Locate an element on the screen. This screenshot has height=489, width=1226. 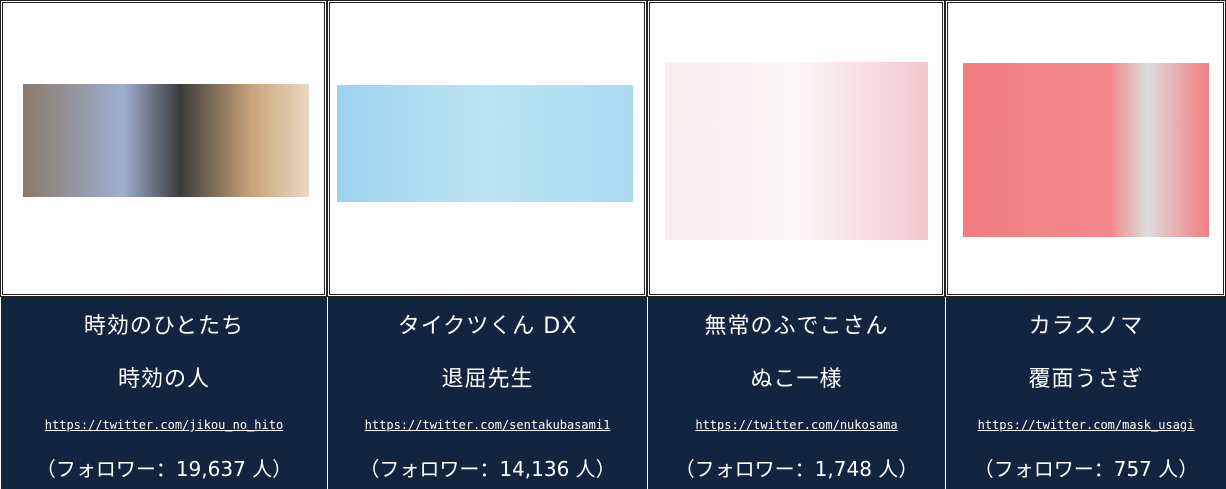
followers: （フォロワー：19,637 人） is located at coordinates (163, 467).